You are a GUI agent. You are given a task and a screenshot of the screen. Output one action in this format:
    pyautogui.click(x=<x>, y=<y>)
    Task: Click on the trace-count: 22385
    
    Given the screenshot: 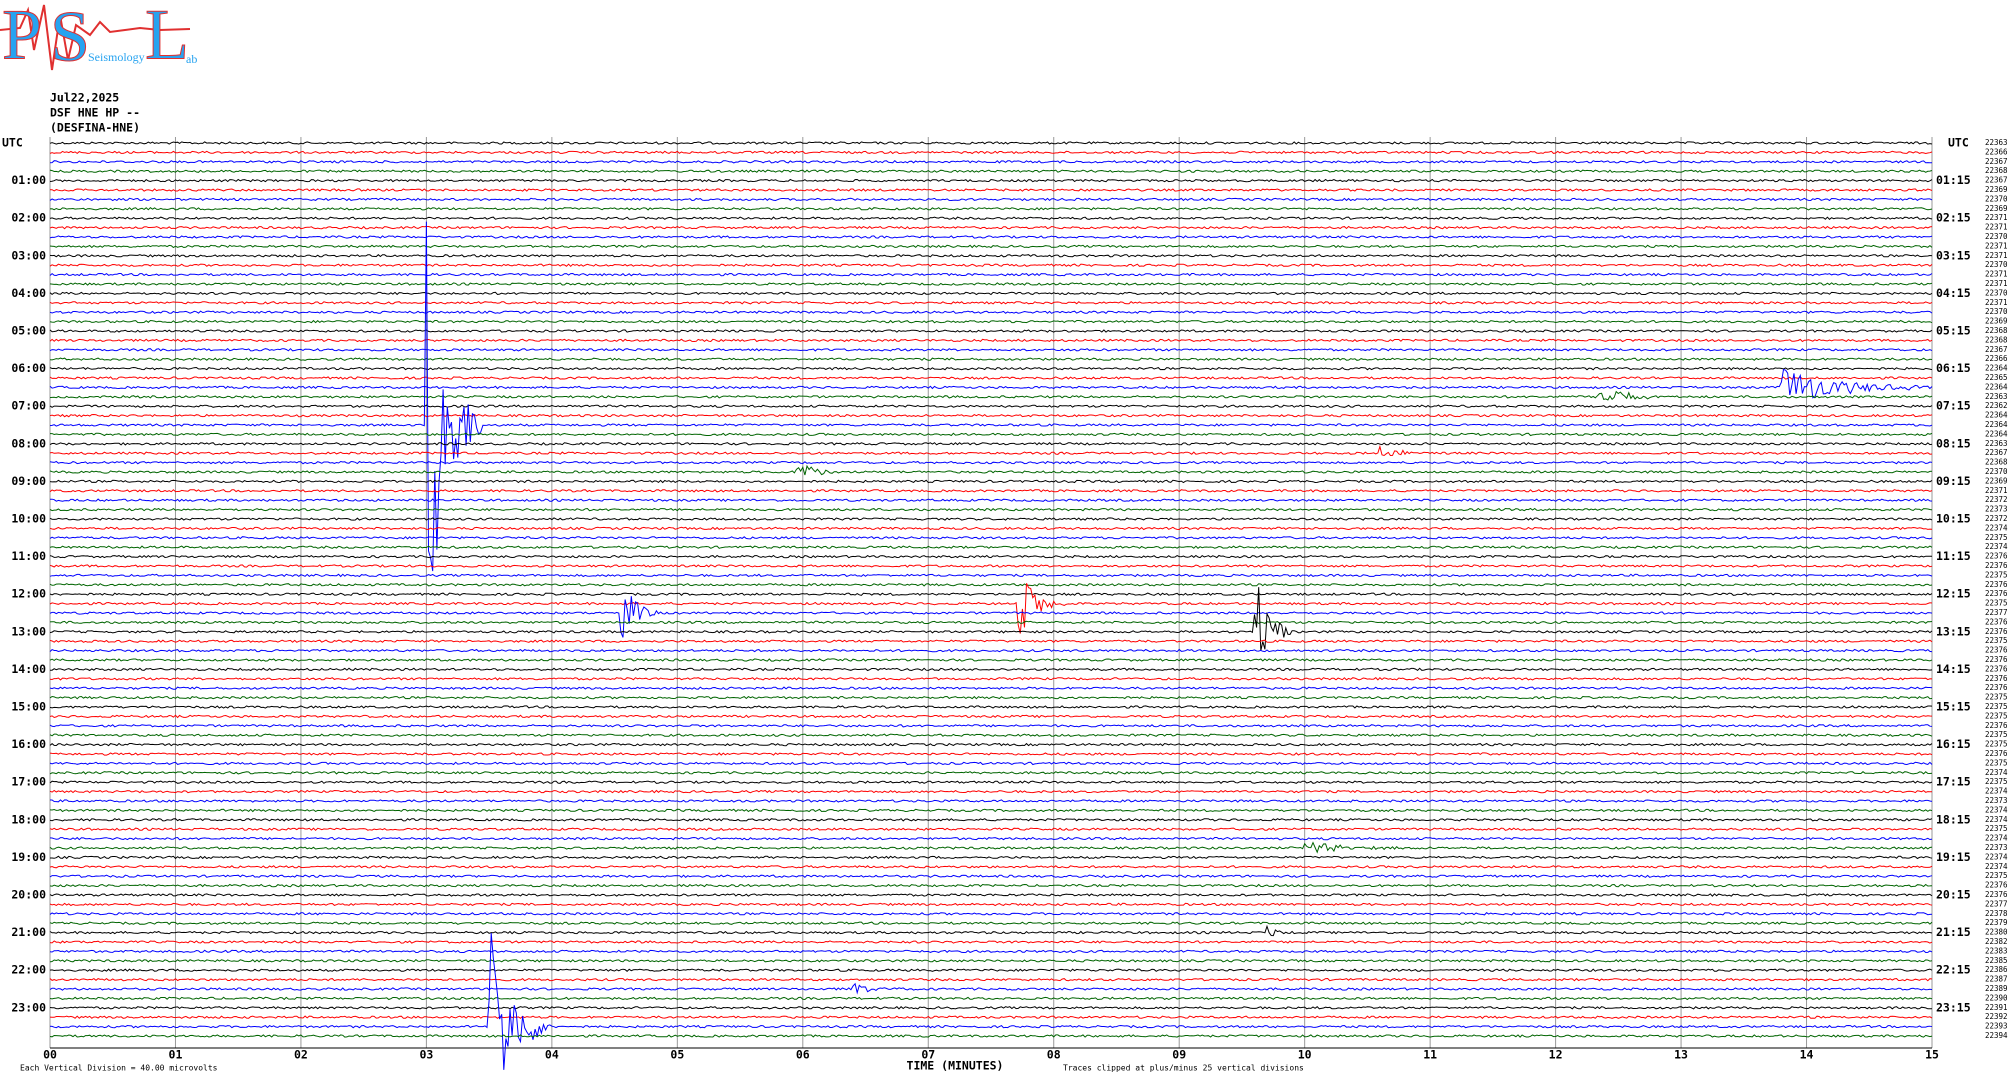 What is the action you would take?
    pyautogui.click(x=1996, y=960)
    